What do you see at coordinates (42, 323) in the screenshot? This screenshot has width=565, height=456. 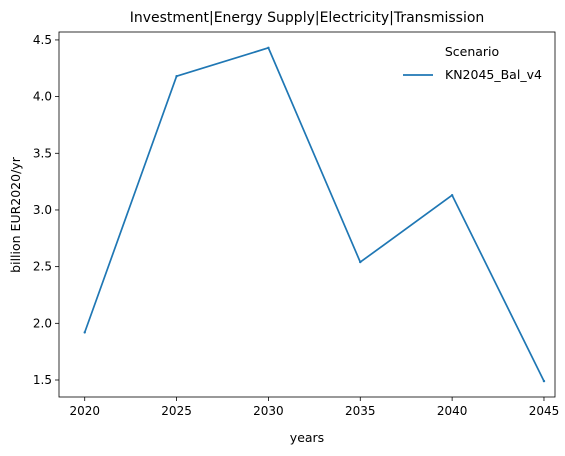 I see `y-tick-label: 2.0` at bounding box center [42, 323].